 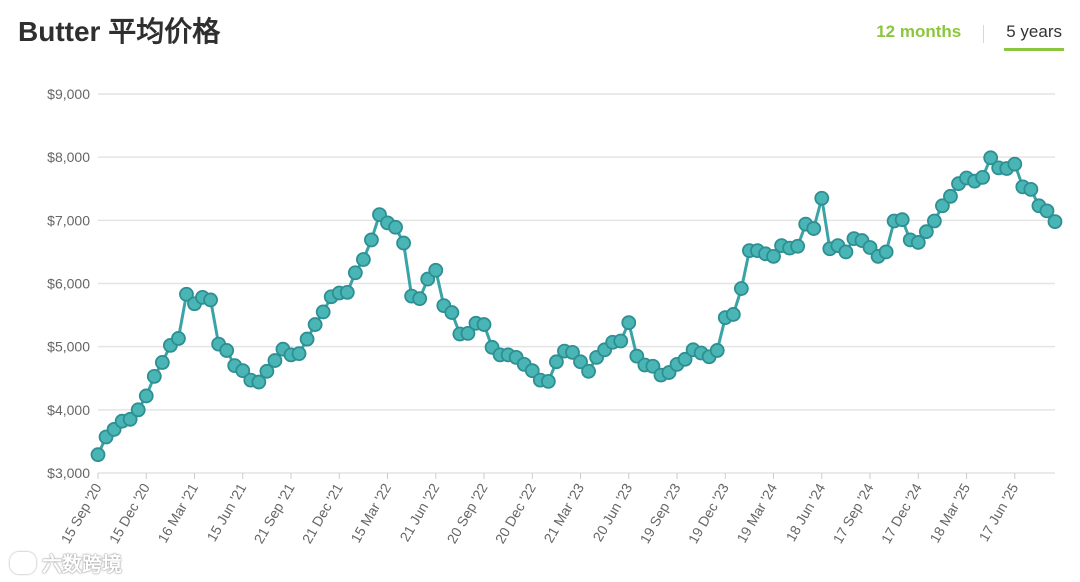 I want to click on x-tick-label: 16 Mar '21, so click(x=177, y=512).